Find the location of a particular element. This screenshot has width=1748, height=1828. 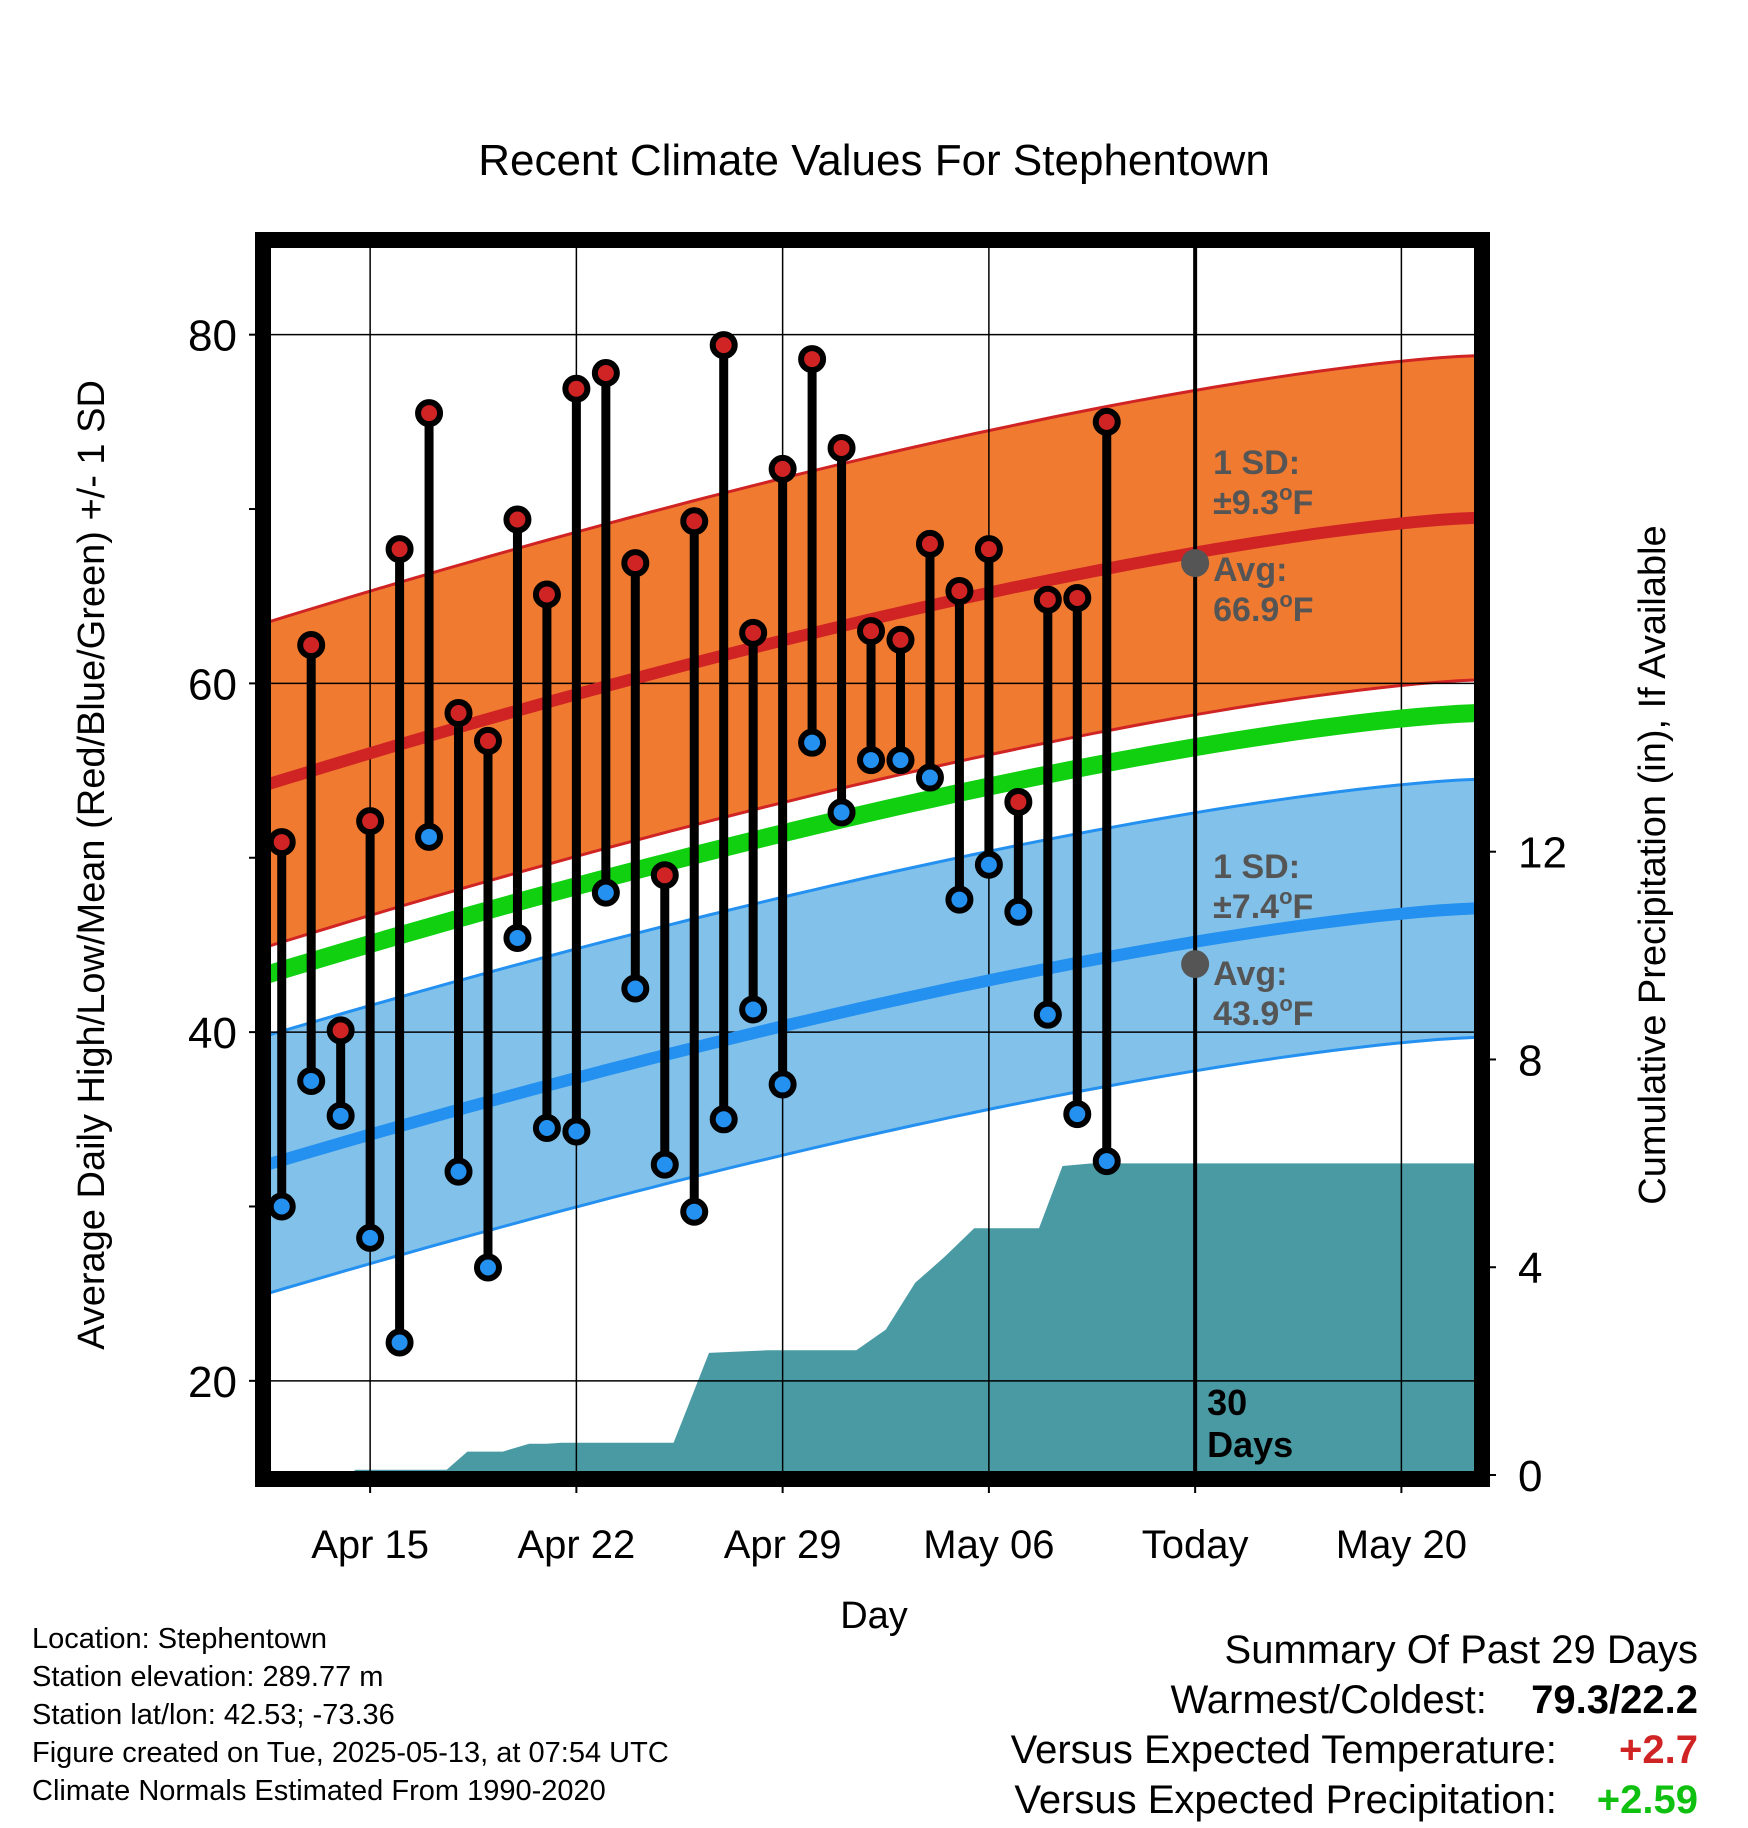

precip-label: Versus Expected Precipitation: is located at coordinates (1285, 1800).